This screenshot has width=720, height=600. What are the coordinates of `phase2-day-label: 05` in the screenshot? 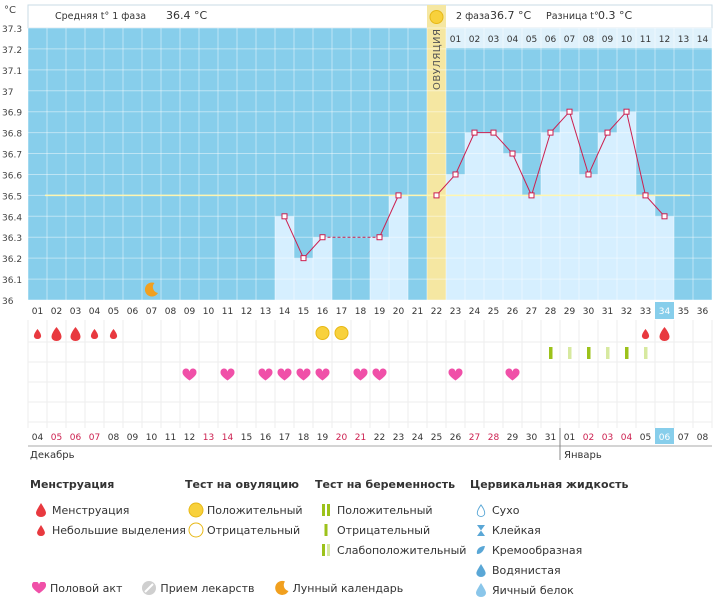 It's located at (531, 40).